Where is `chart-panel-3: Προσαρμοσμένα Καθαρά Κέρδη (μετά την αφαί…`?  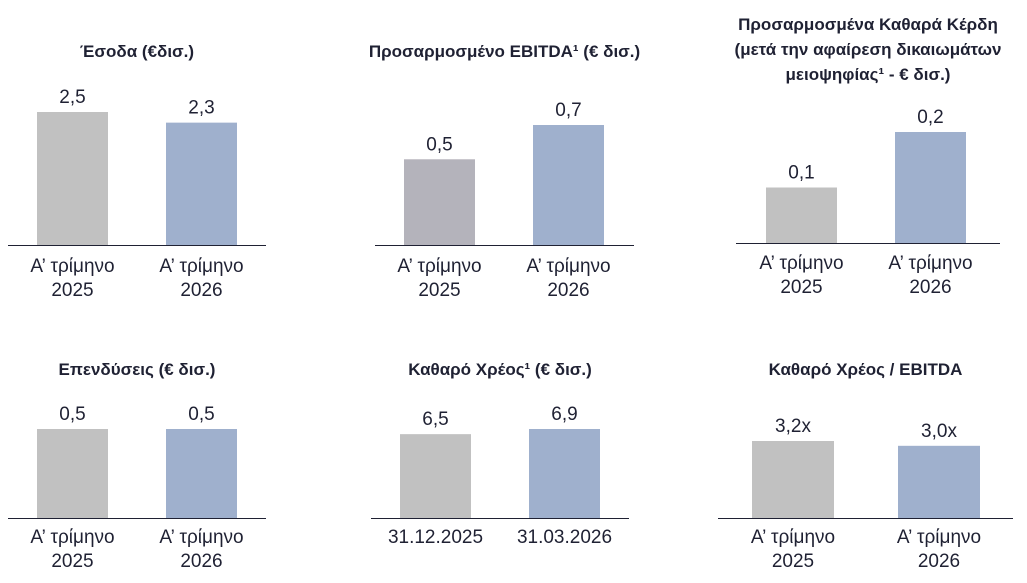
chart-panel-3: Προσαρμοσμένα Καθαρά Κέρδη (μετά την αφαί… is located at coordinates (868, 156).